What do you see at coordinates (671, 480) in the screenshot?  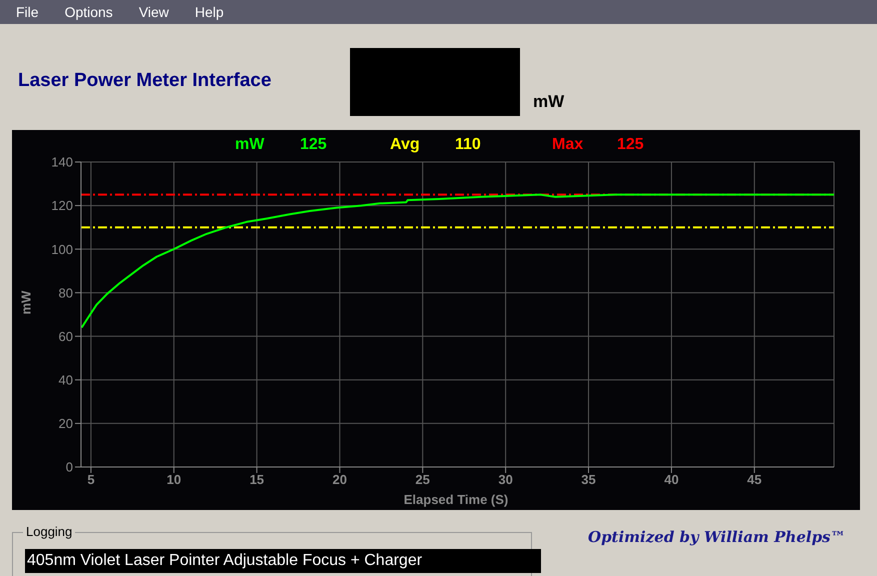 I see `x-tick-label: 40` at bounding box center [671, 480].